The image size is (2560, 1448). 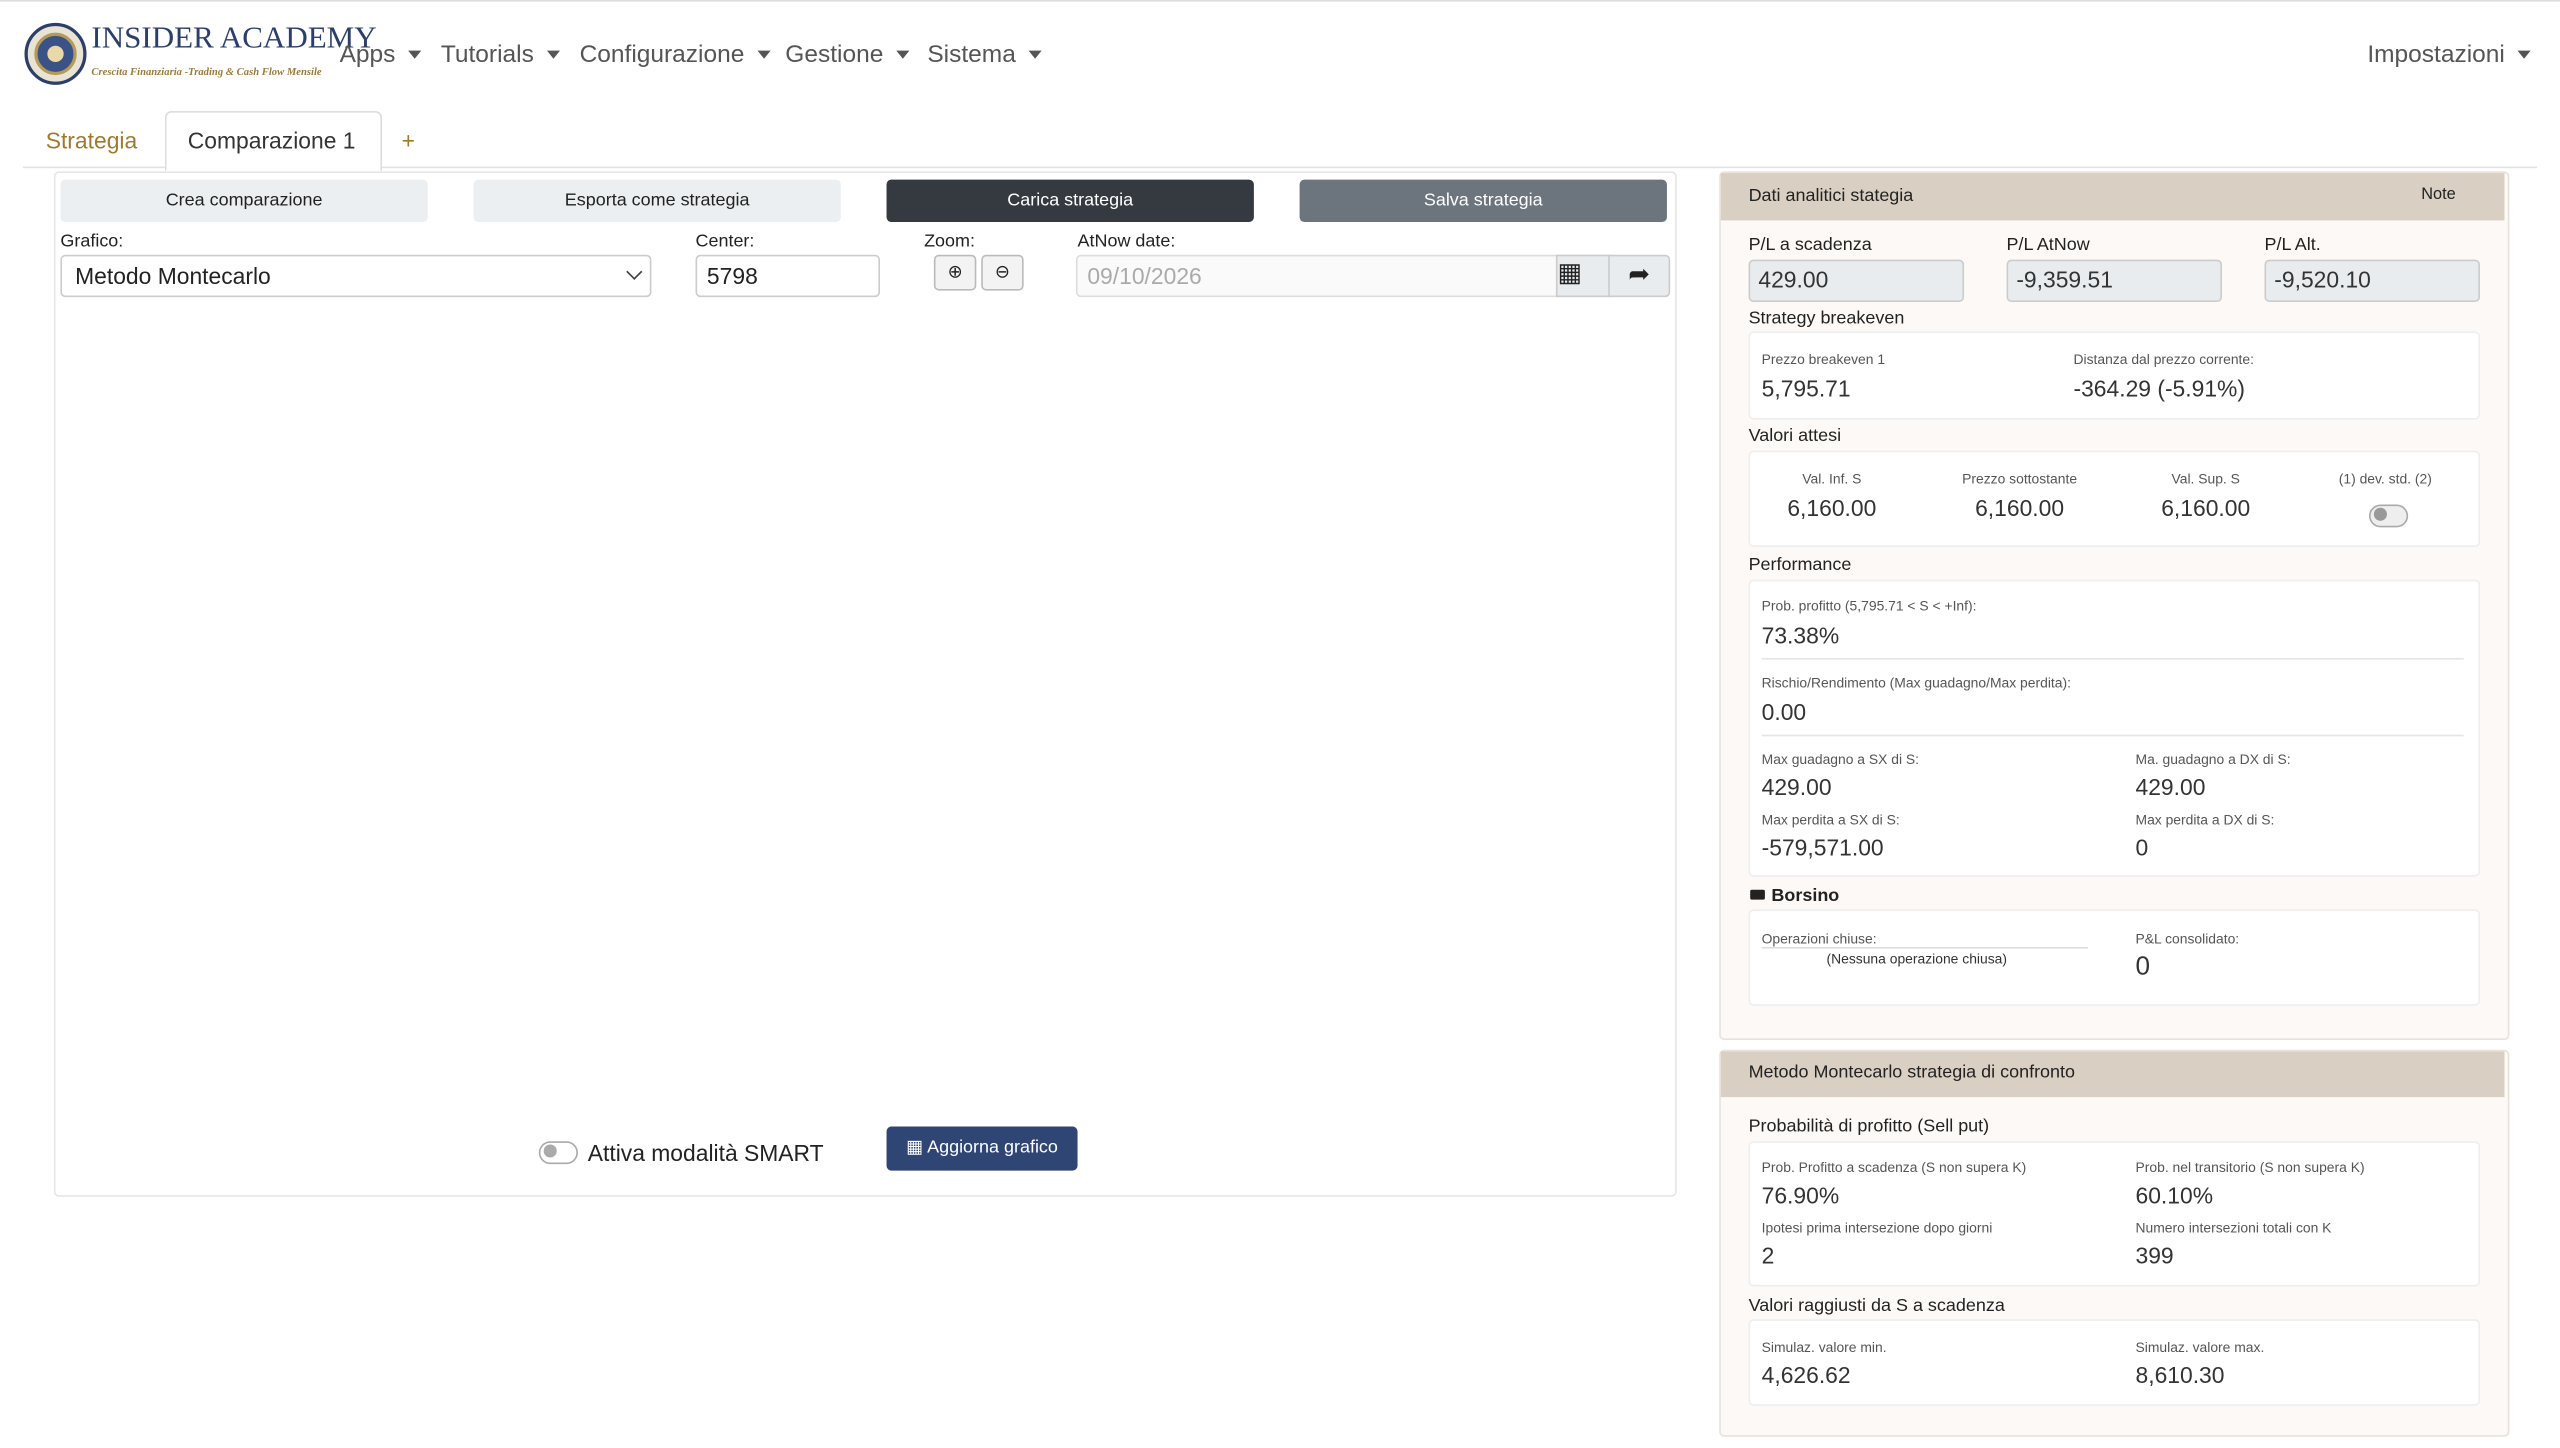 I want to click on button-text: Aggiorna grafico, so click(x=992, y=1147).